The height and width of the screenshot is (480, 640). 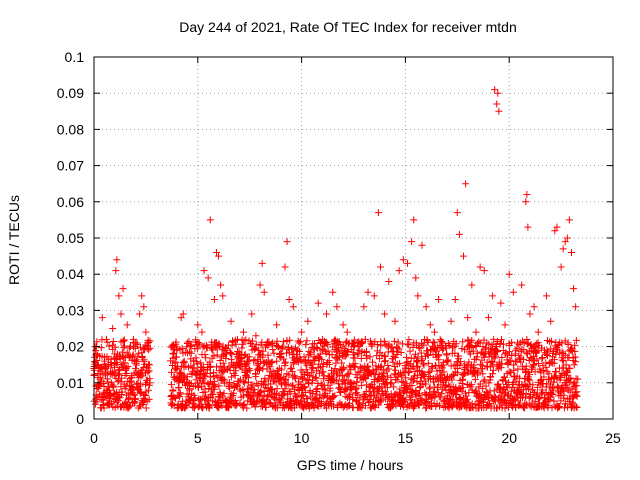 What do you see at coordinates (70, 202) in the screenshot?
I see `y-tick-label: 0.06` at bounding box center [70, 202].